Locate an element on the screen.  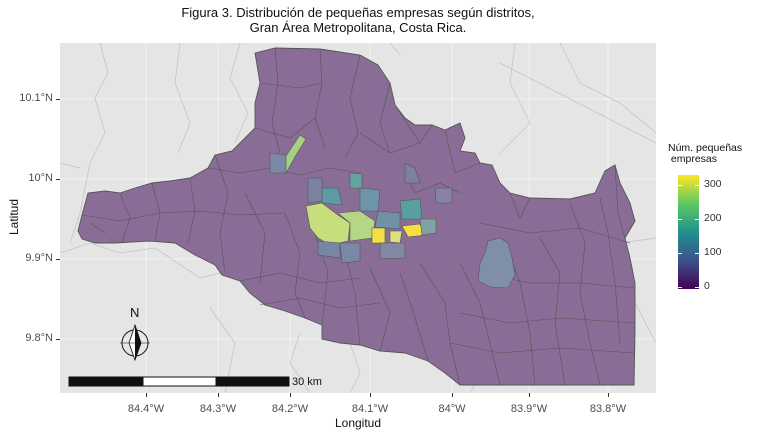
x-tick-label: 83.8°W is located at coordinates (608, 409).